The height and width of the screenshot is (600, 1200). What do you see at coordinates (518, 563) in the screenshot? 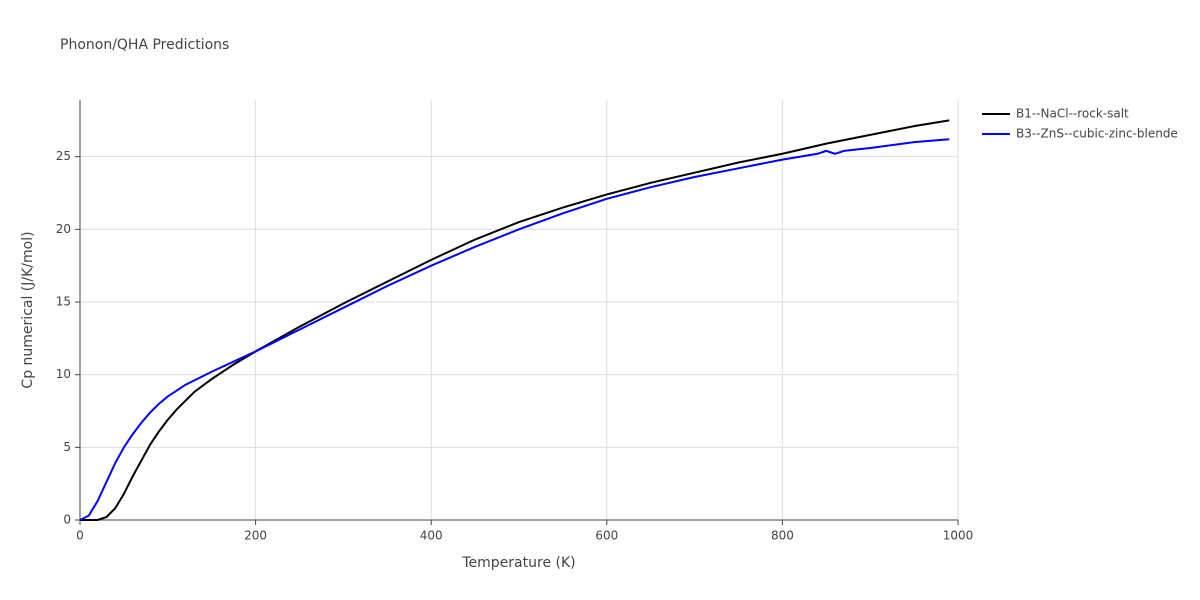
I see `x-axis-title: Temperature (K)` at bounding box center [518, 563].